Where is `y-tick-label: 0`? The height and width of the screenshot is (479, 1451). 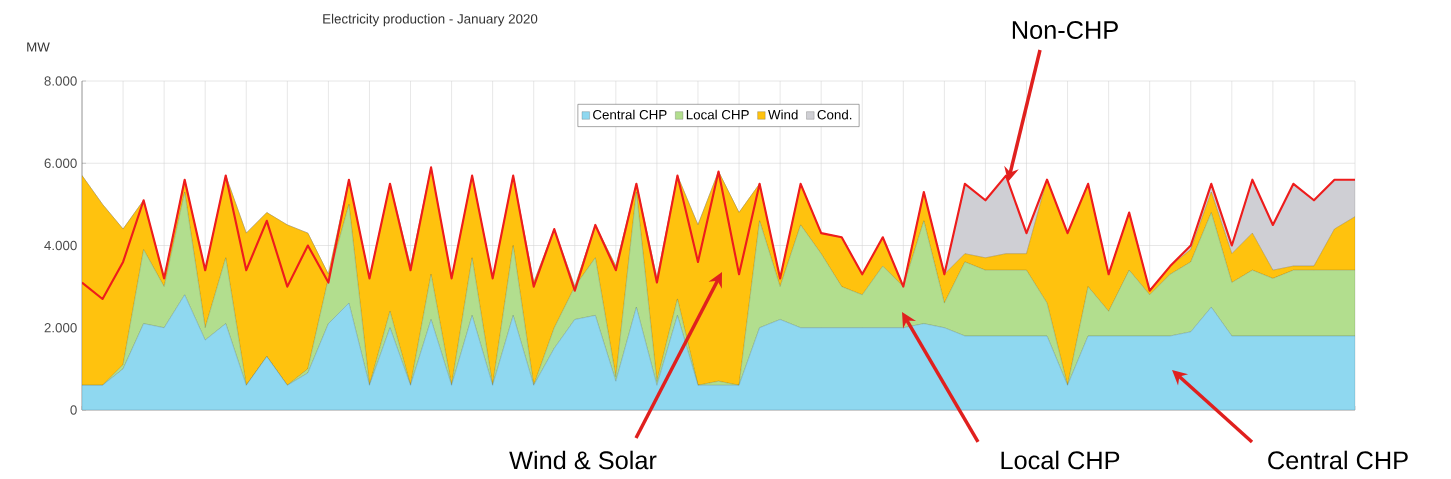 y-tick-label: 0 is located at coordinates (73, 410).